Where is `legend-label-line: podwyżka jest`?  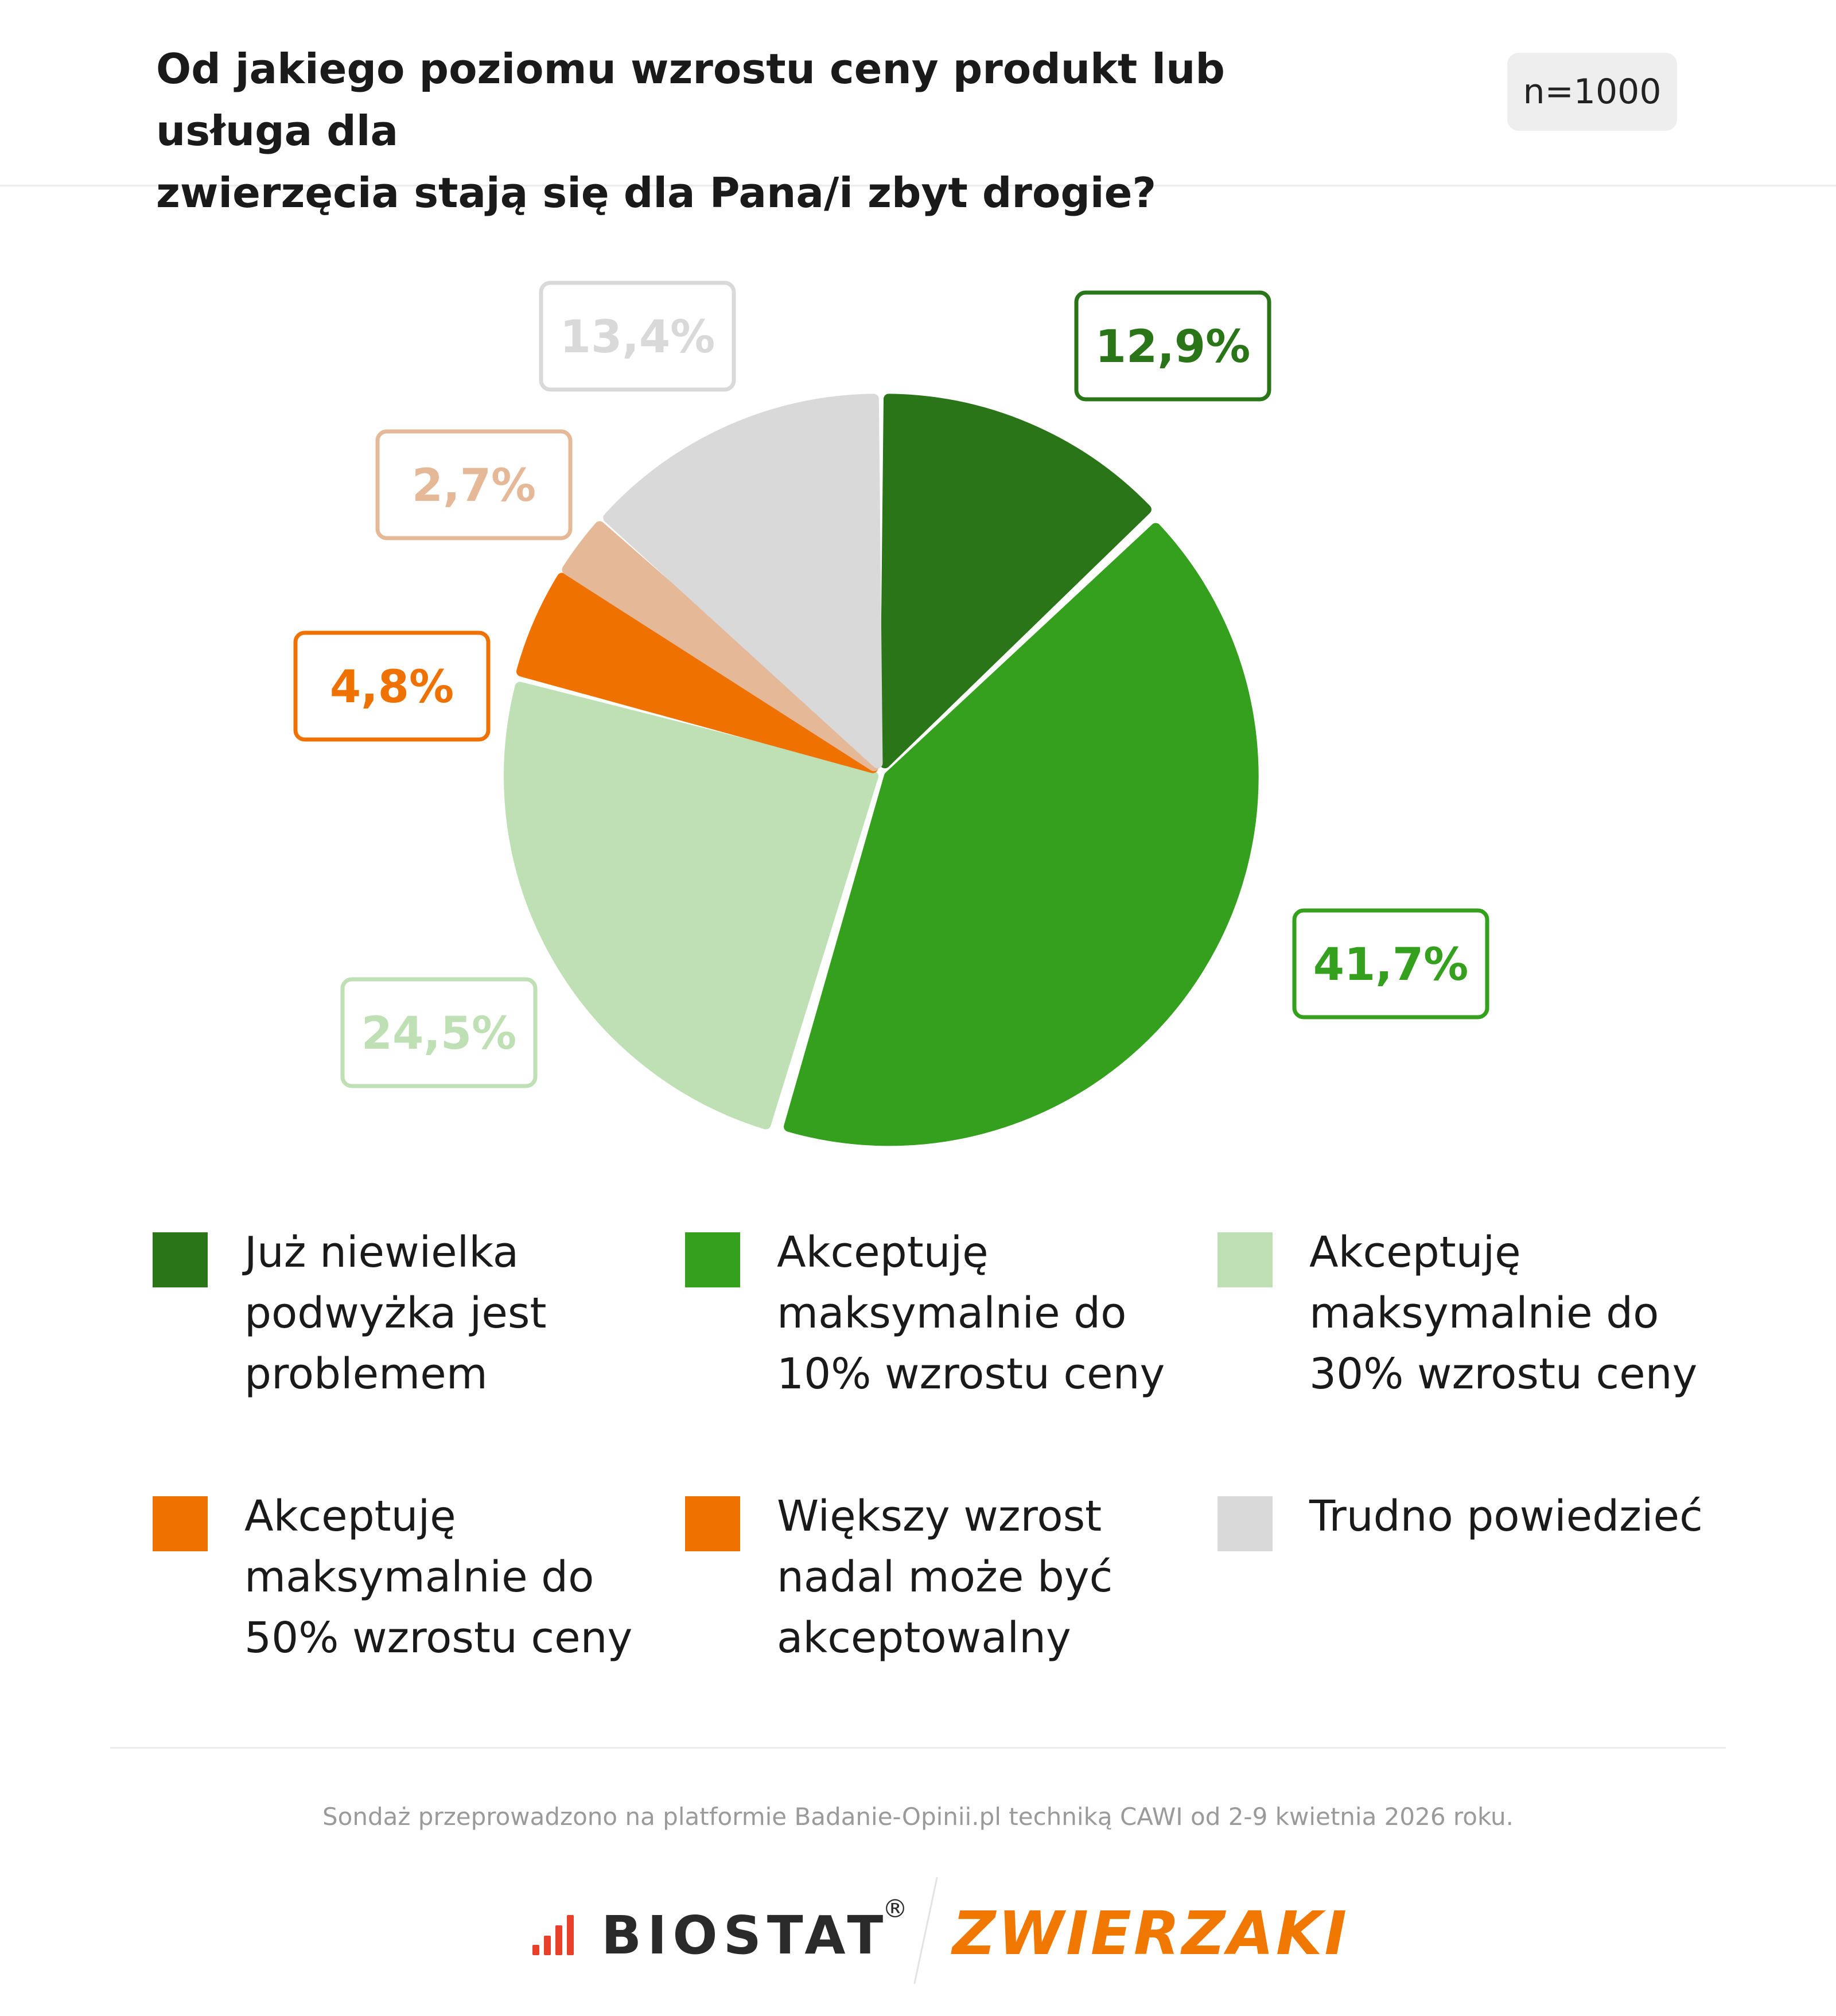
legend-label-line: podwyżka jest is located at coordinates (396, 1313).